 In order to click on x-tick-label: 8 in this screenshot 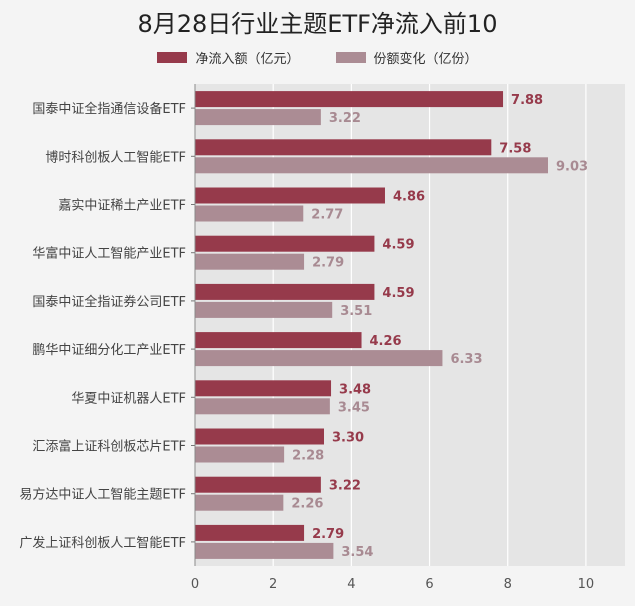, I will do `click(508, 584)`.